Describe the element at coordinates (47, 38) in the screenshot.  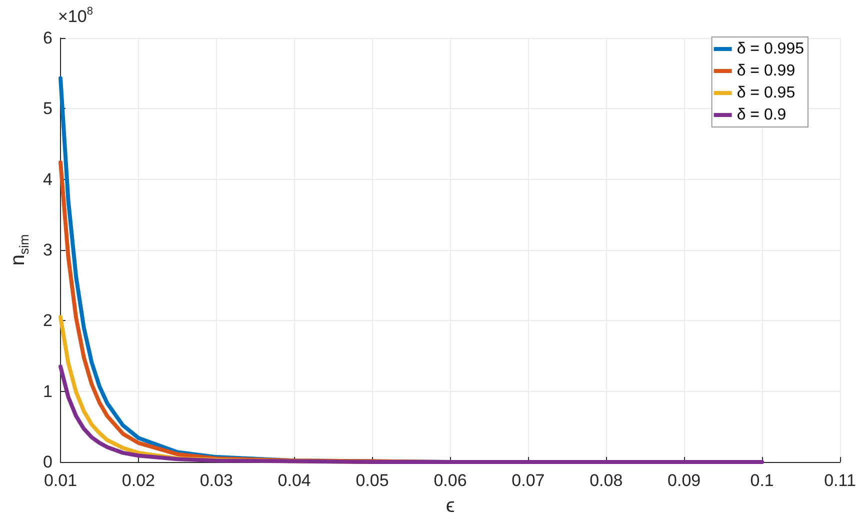
I see `y-tick-label: 6` at that location.